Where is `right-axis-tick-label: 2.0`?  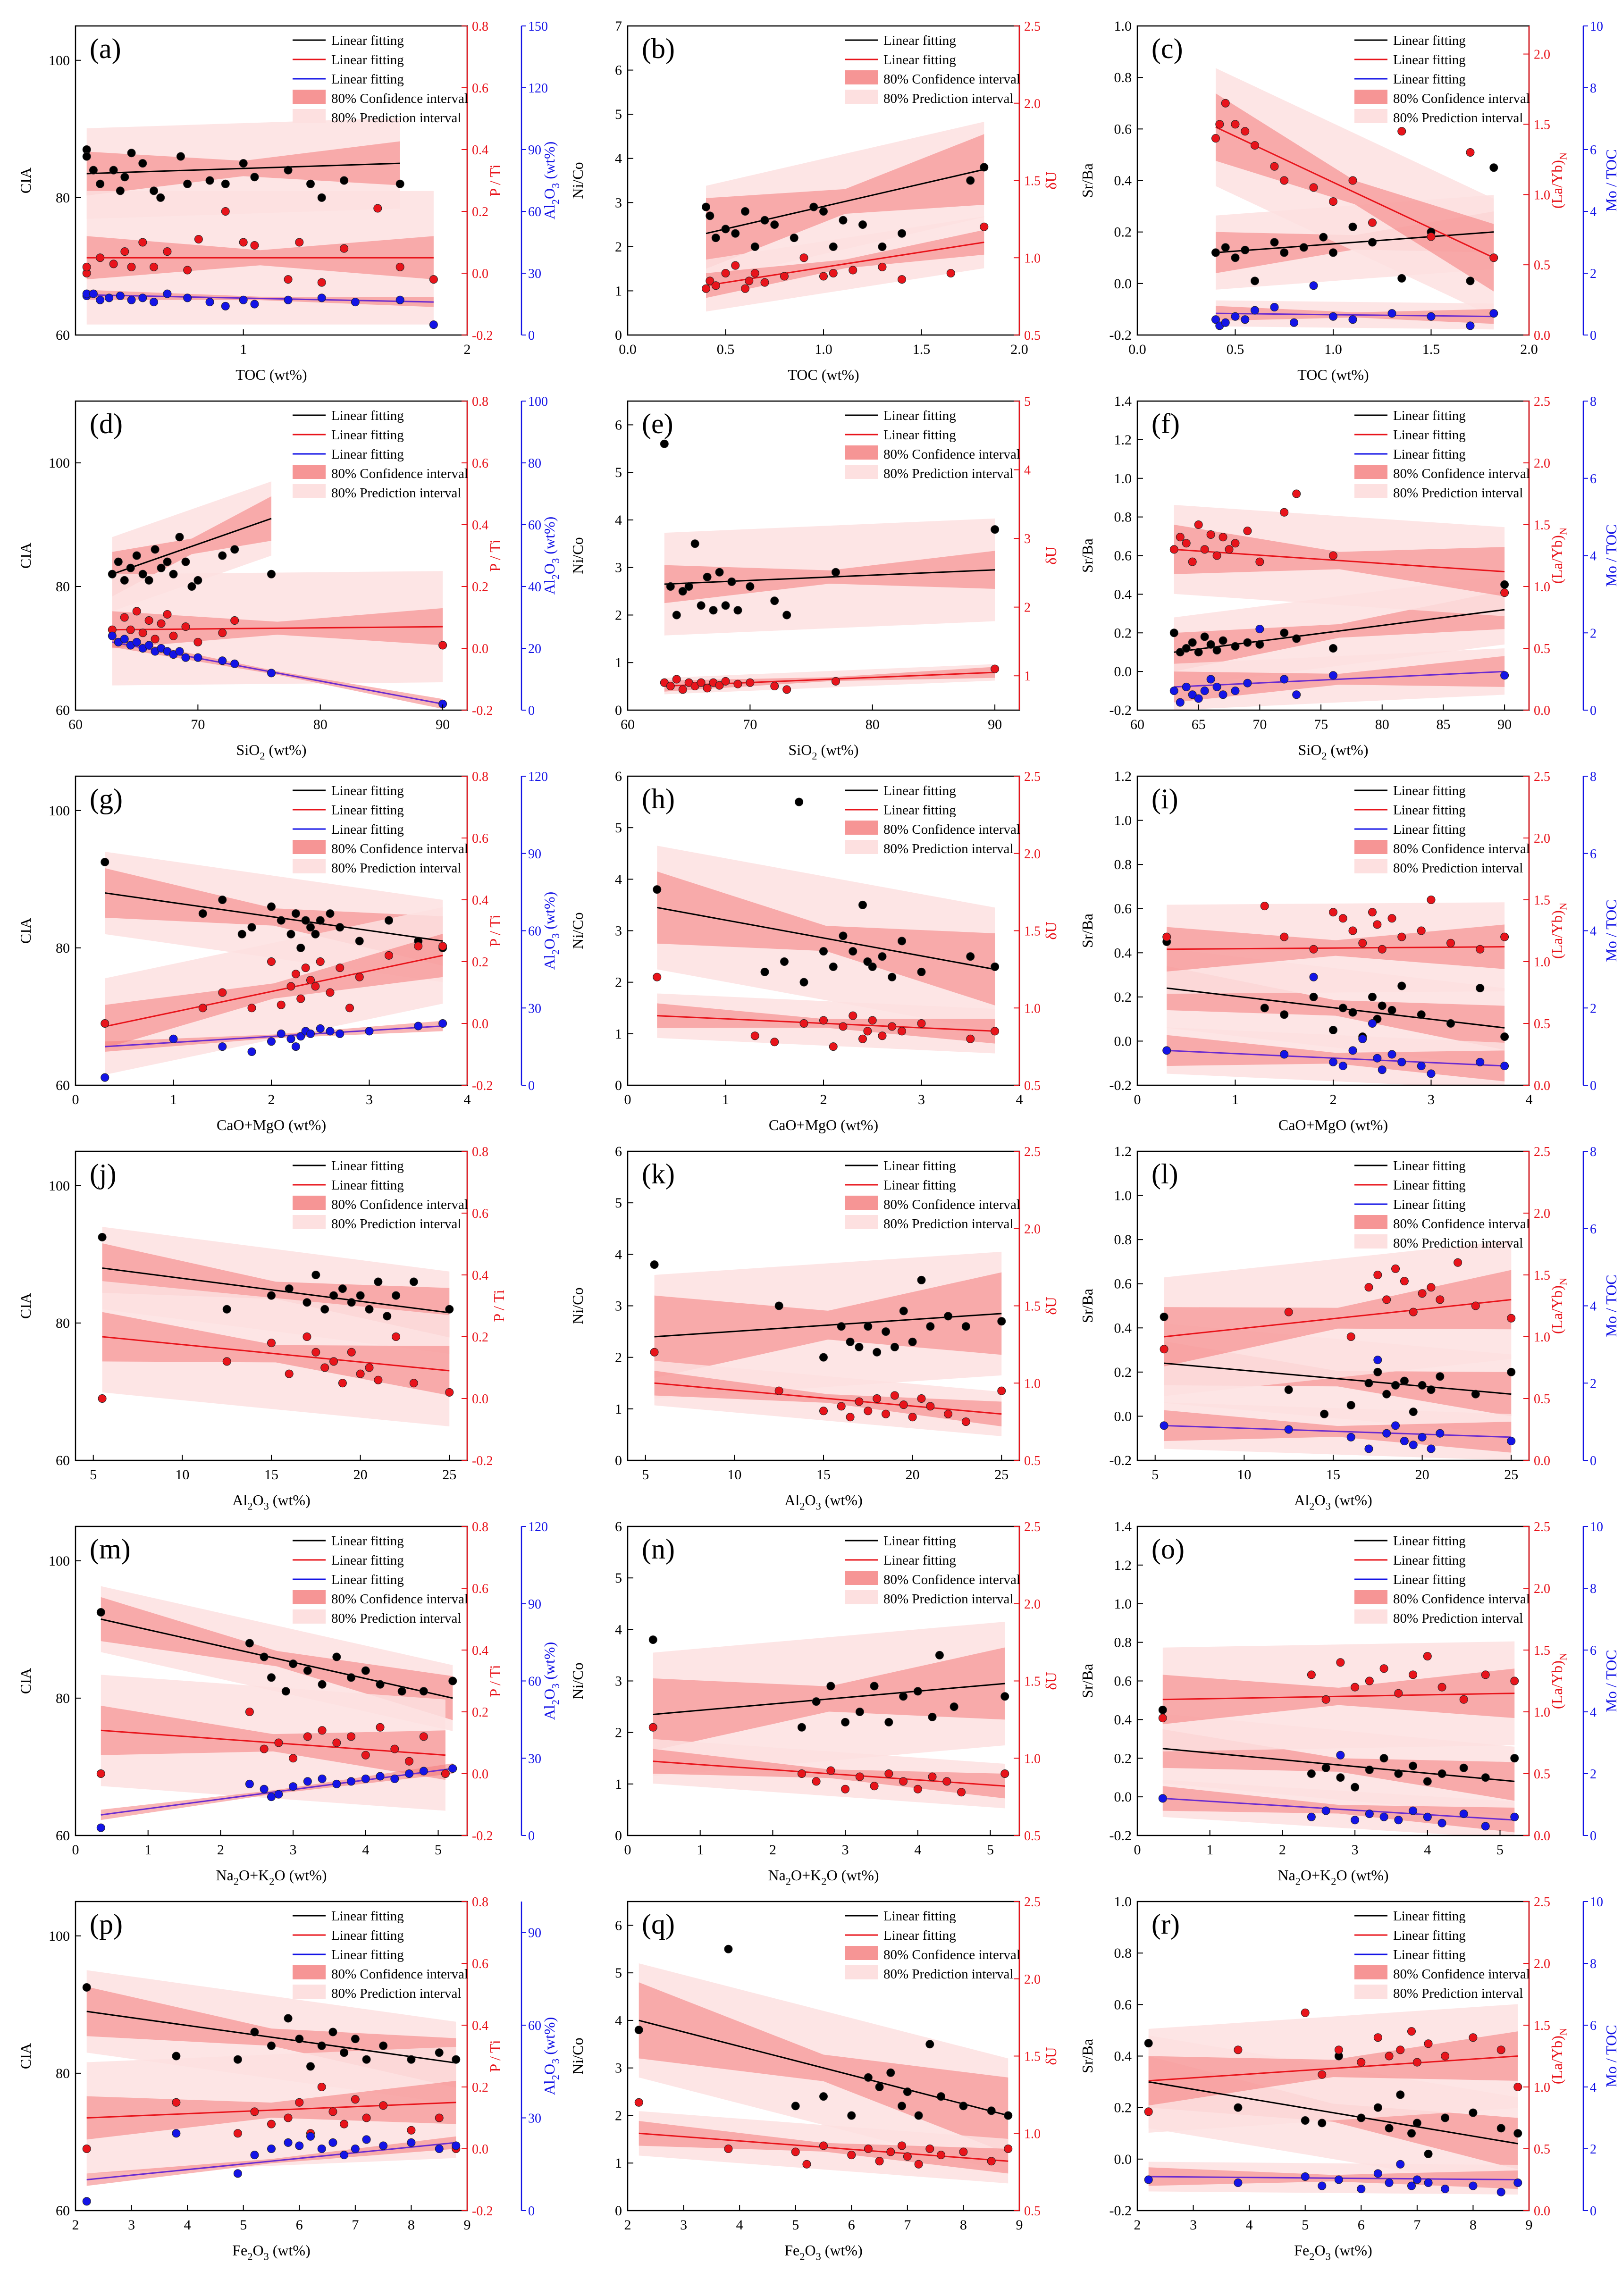 right-axis-tick-label: 2.0 is located at coordinates (1032, 1605).